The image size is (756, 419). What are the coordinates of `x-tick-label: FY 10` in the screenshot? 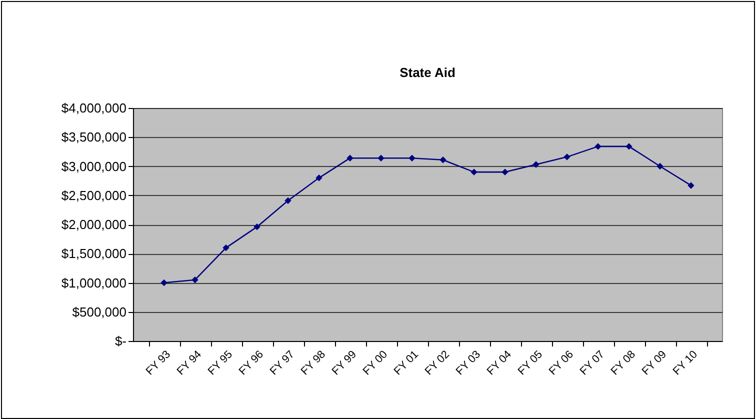 It's located at (685, 363).